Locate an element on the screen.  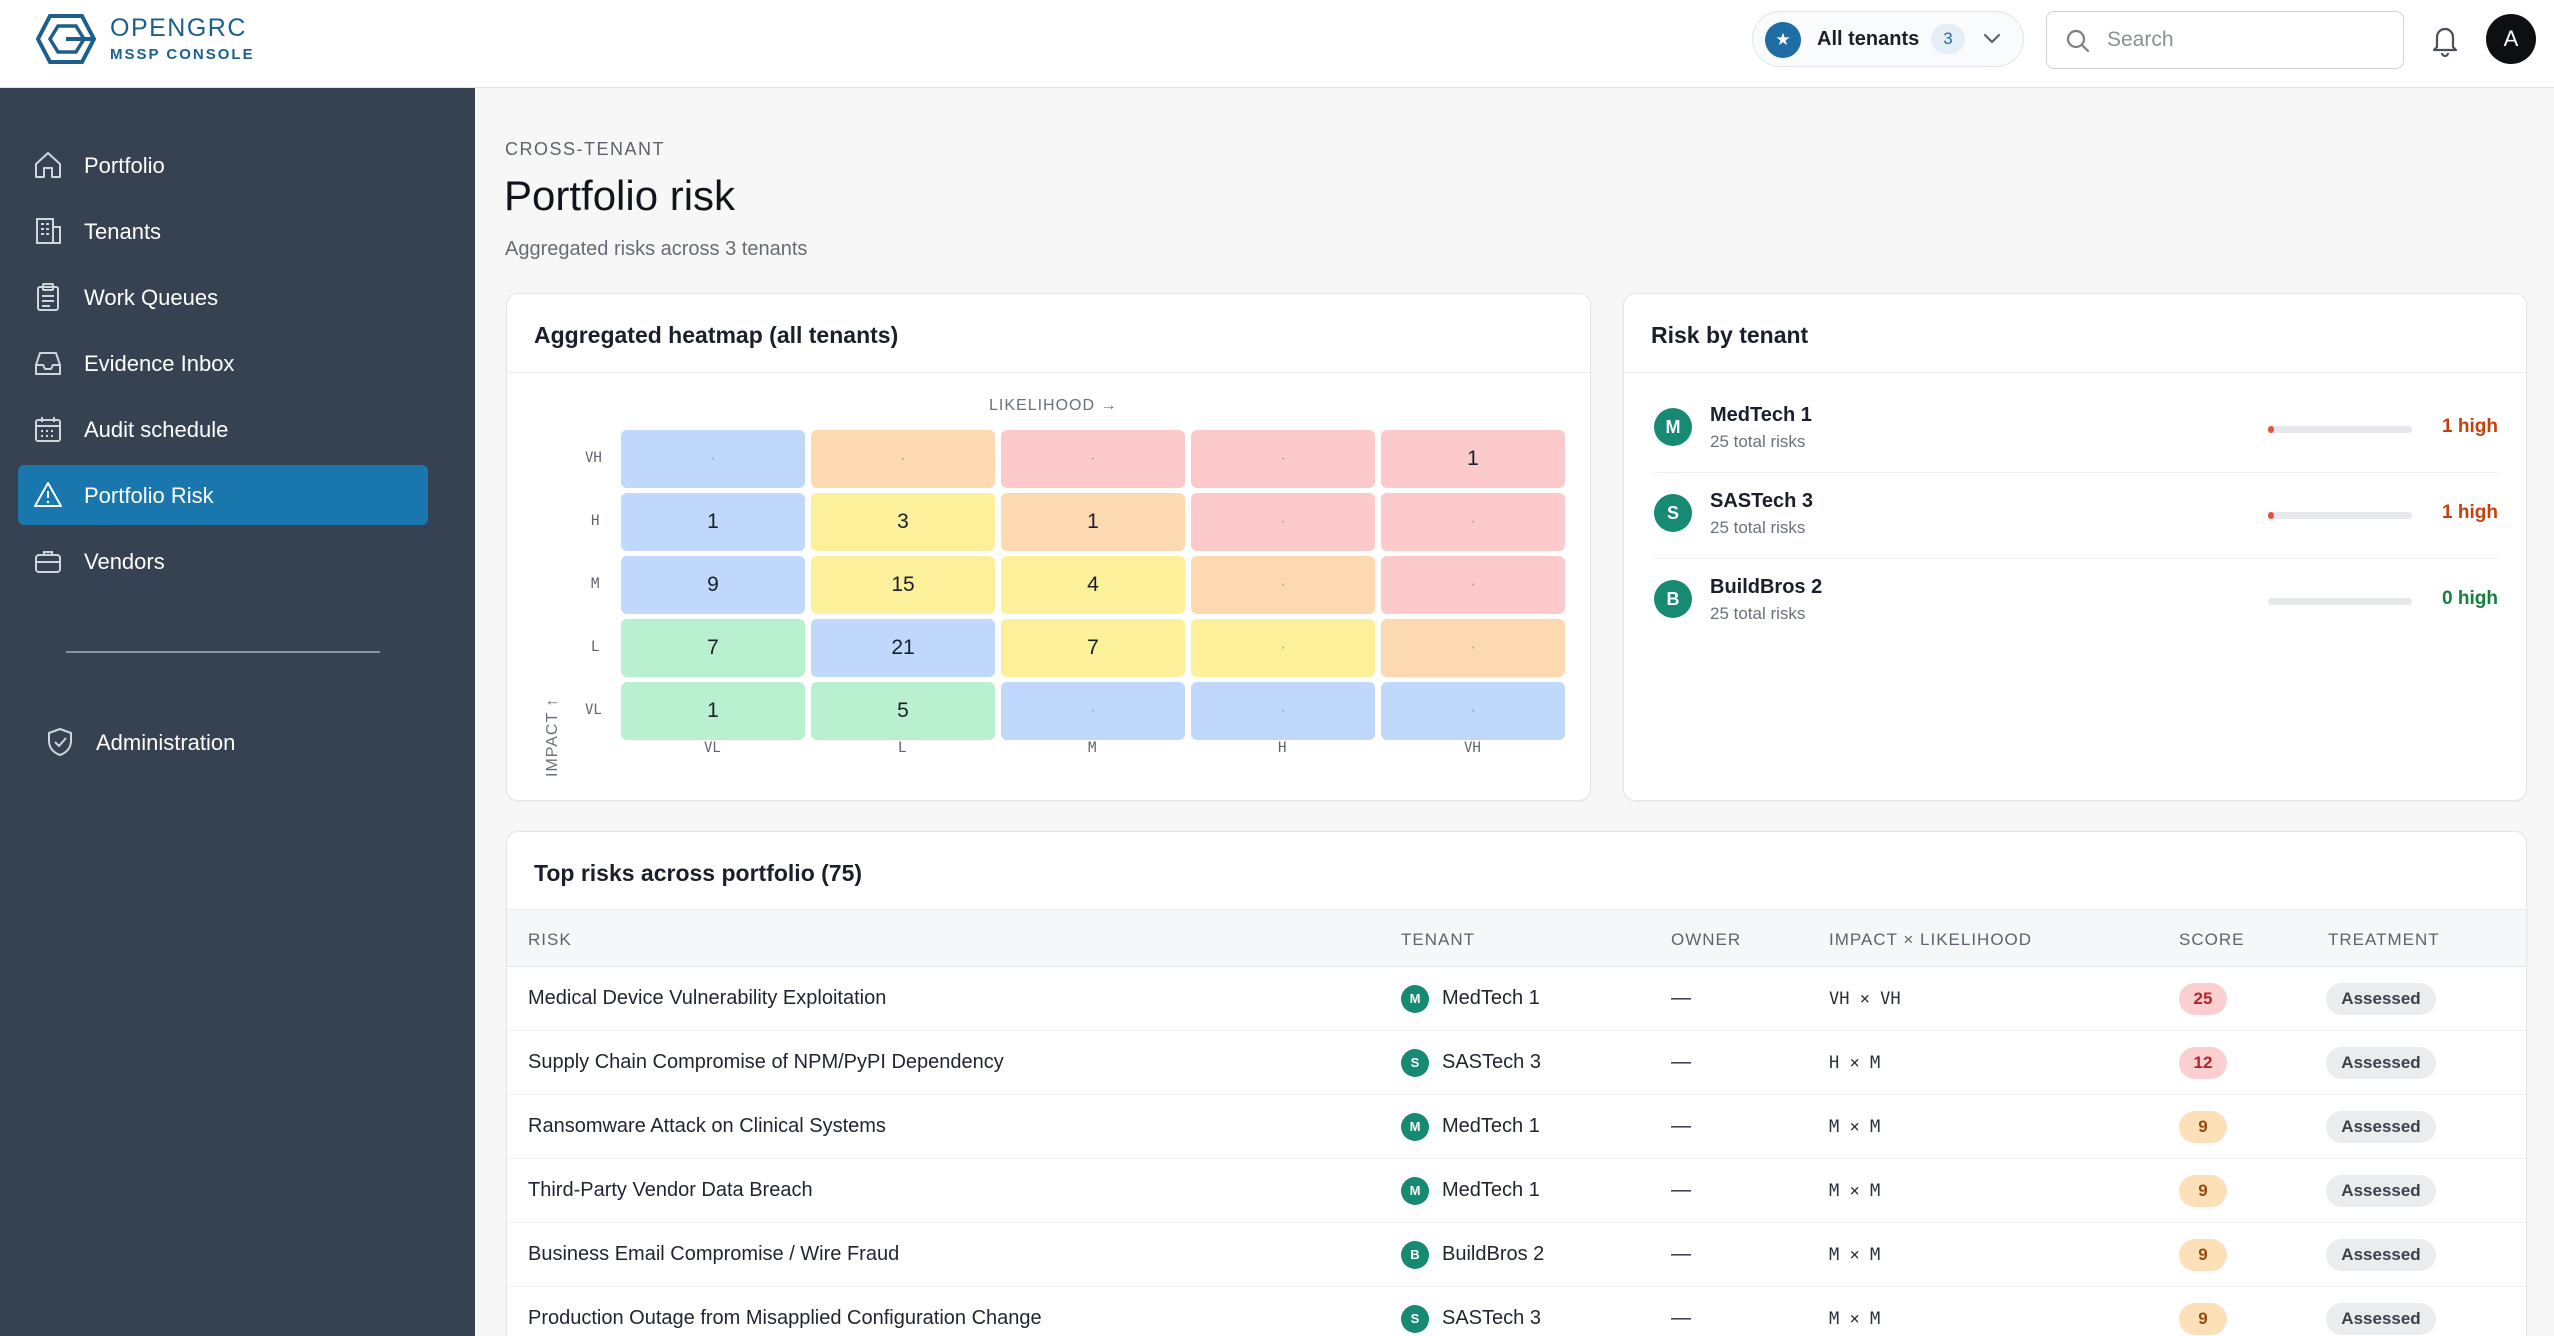
risk-name: Third-Party Vendor Data Breach is located at coordinates (670, 1190).